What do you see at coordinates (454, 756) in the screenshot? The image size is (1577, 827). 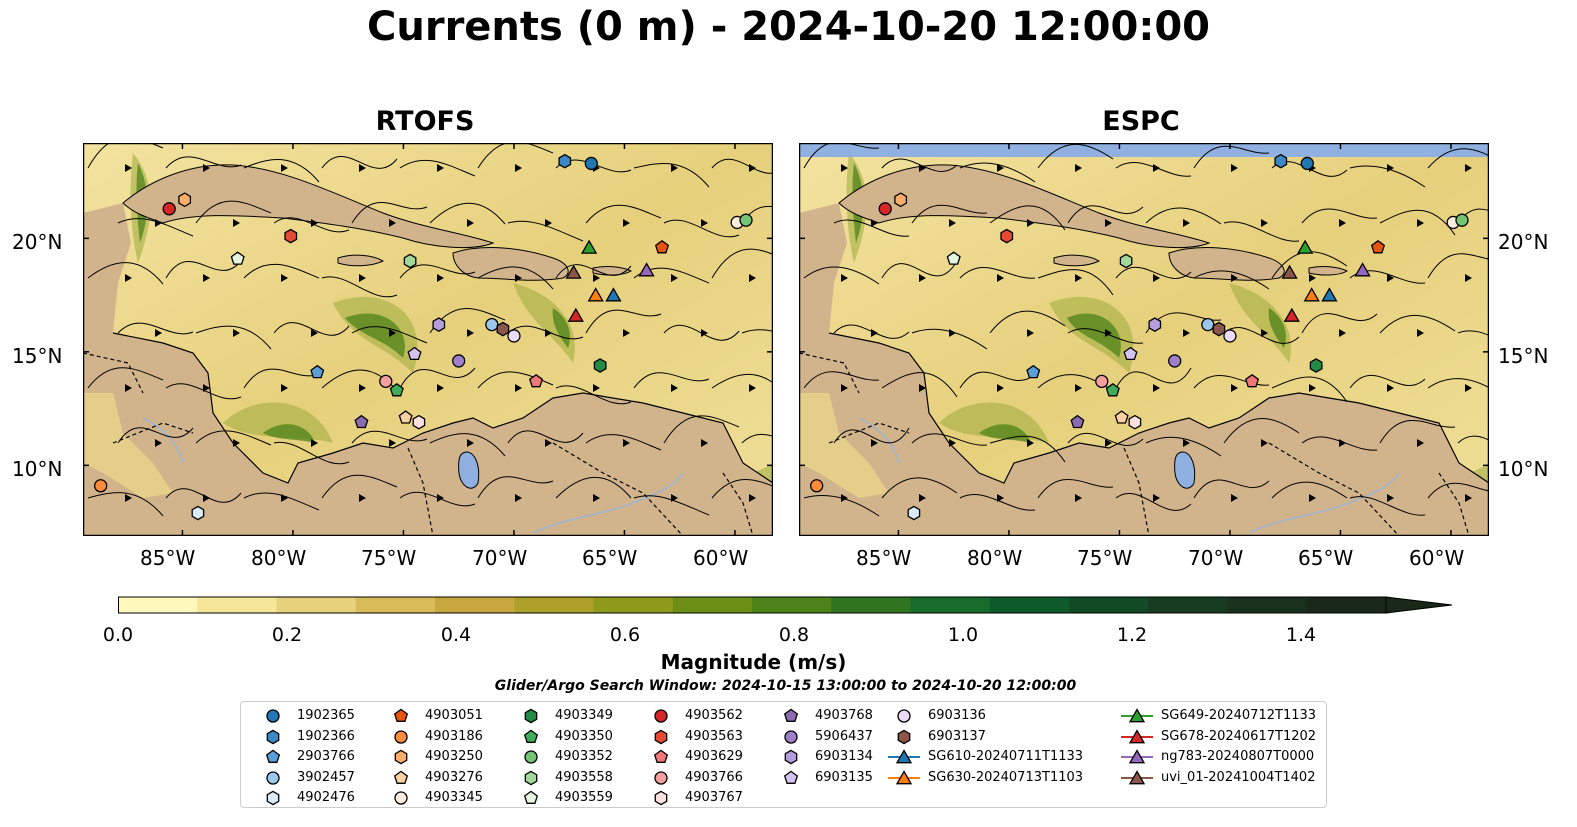 I see `legend-label: 4903250` at bounding box center [454, 756].